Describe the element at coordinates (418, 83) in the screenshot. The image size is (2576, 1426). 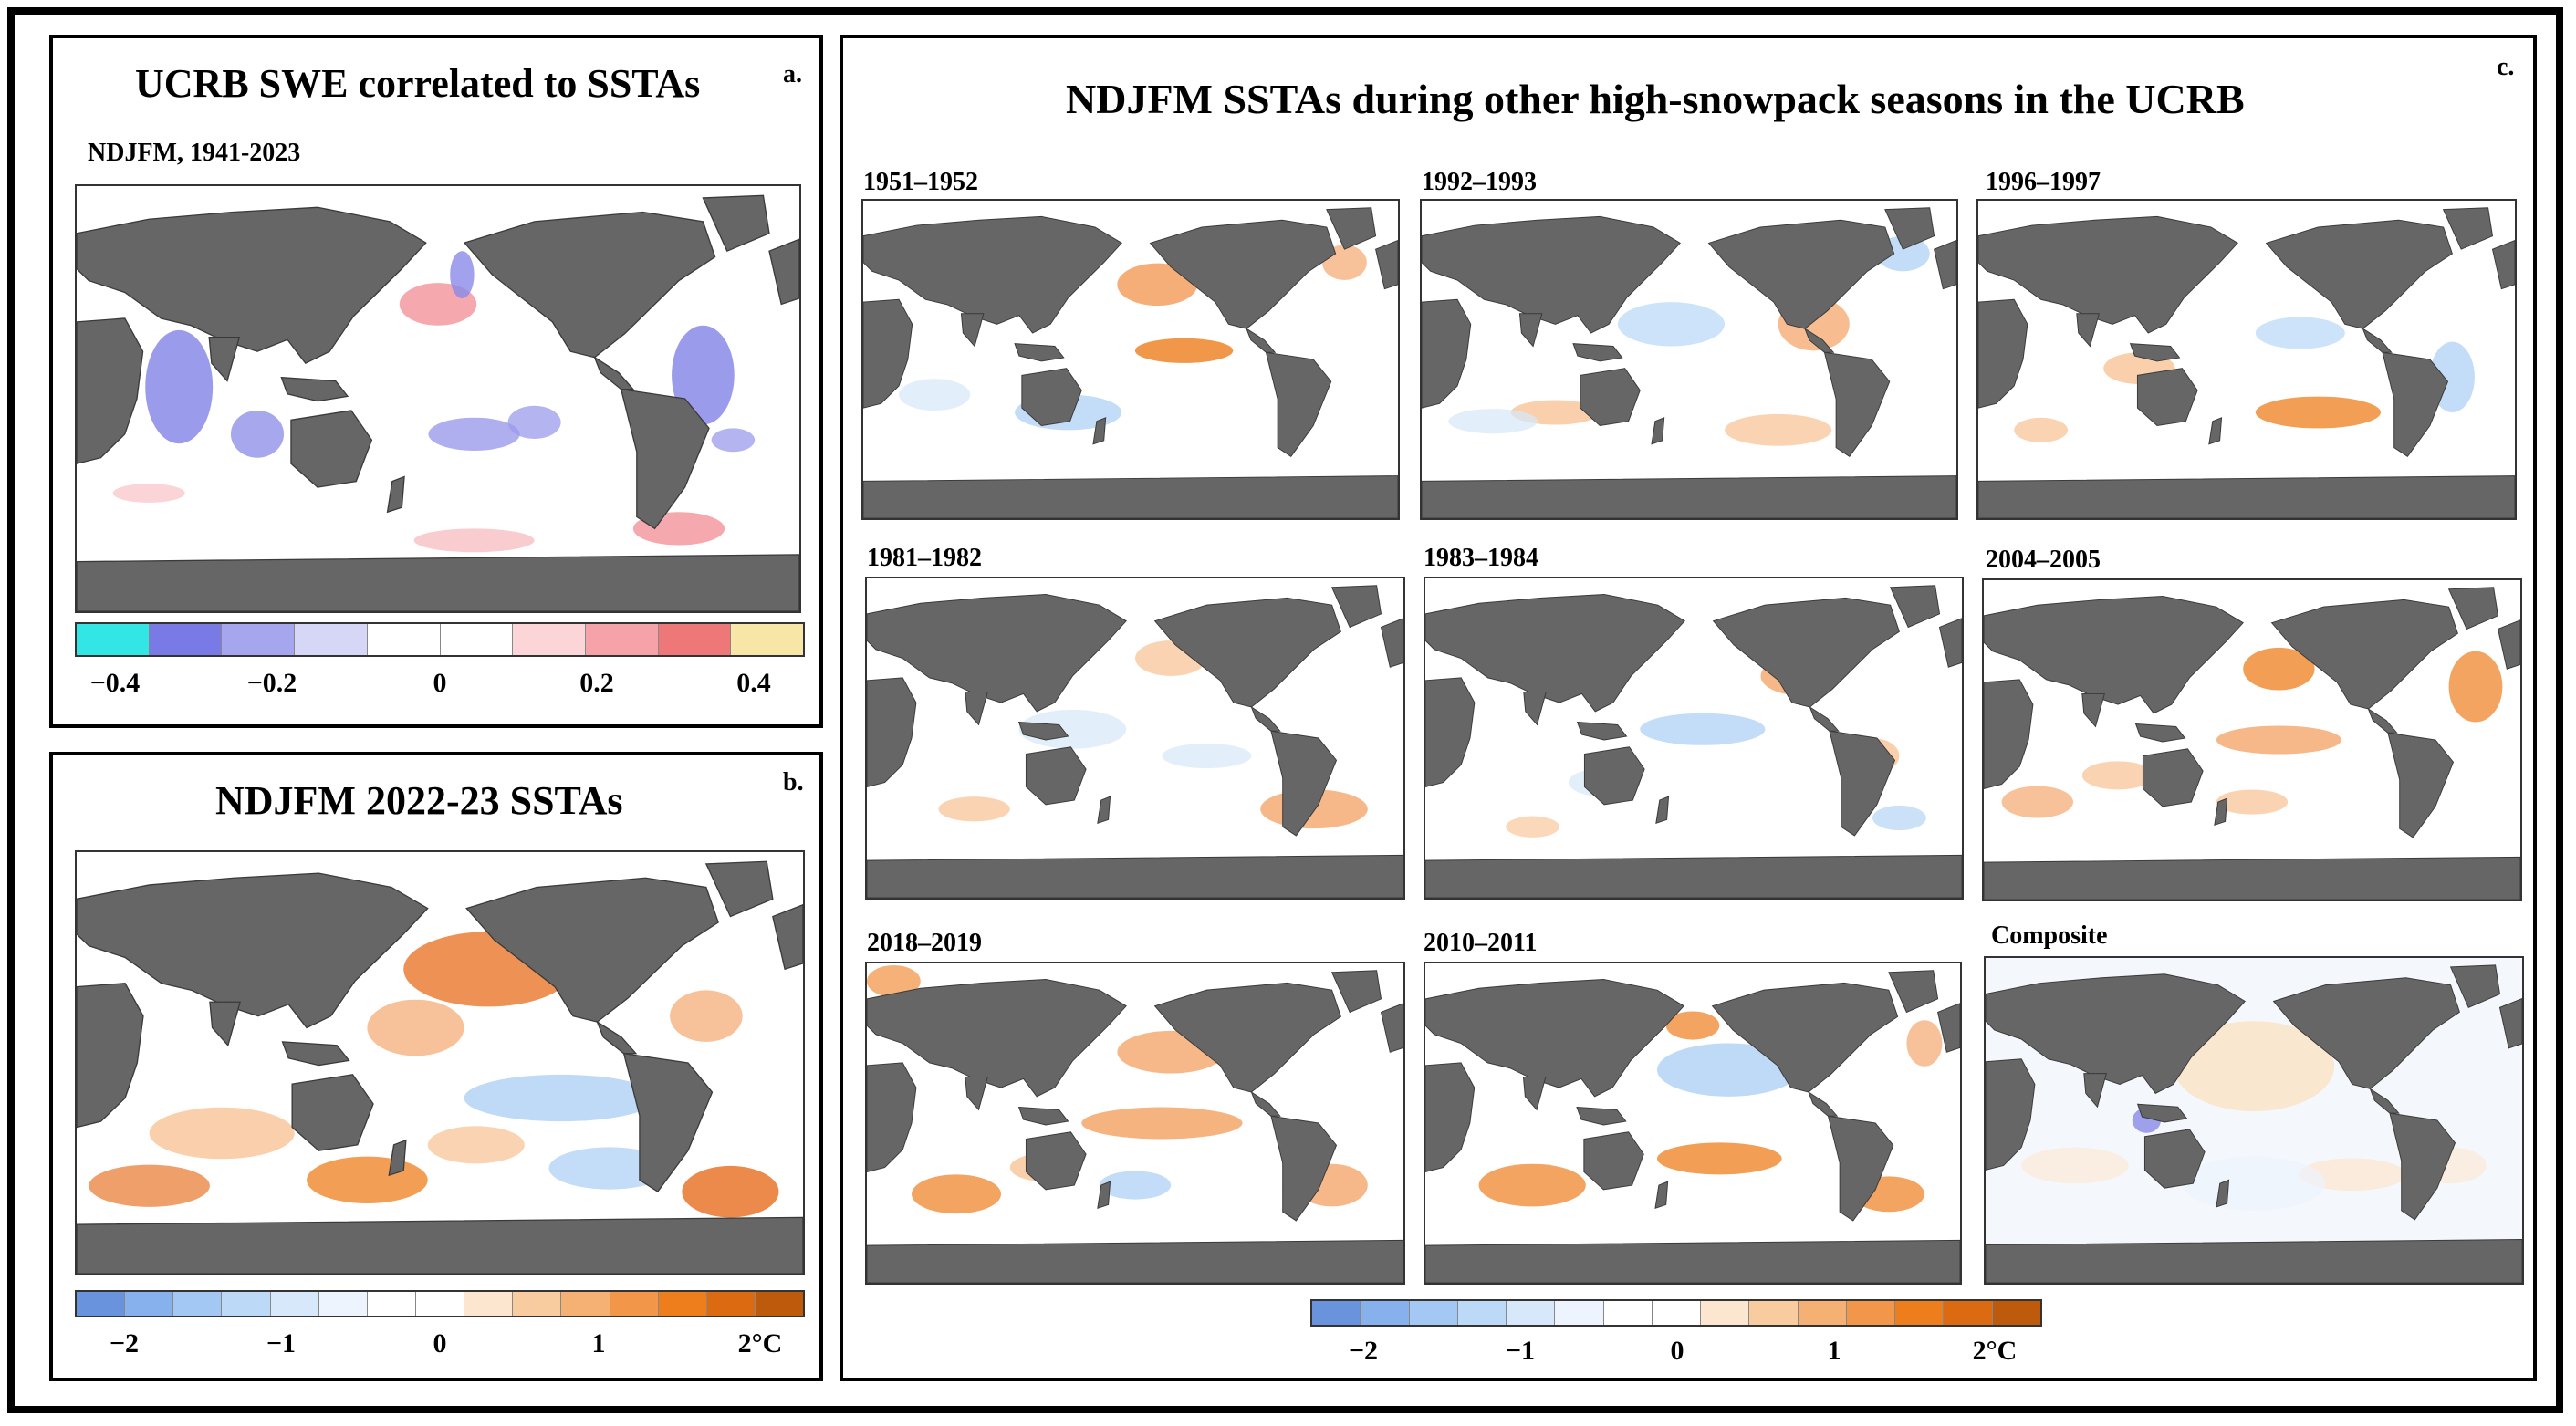
I see `panel-a-title: UCRB SWE correlated to SSTAs` at that location.